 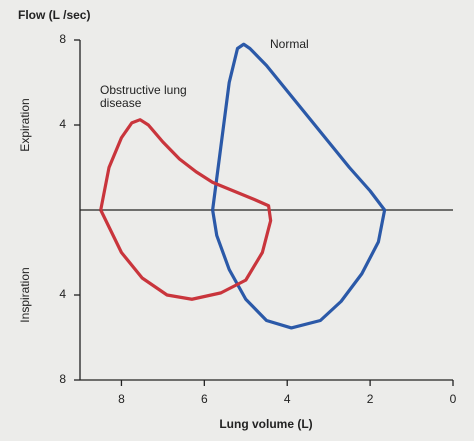 I want to click on x-tick-label: 0, so click(x=453, y=399).